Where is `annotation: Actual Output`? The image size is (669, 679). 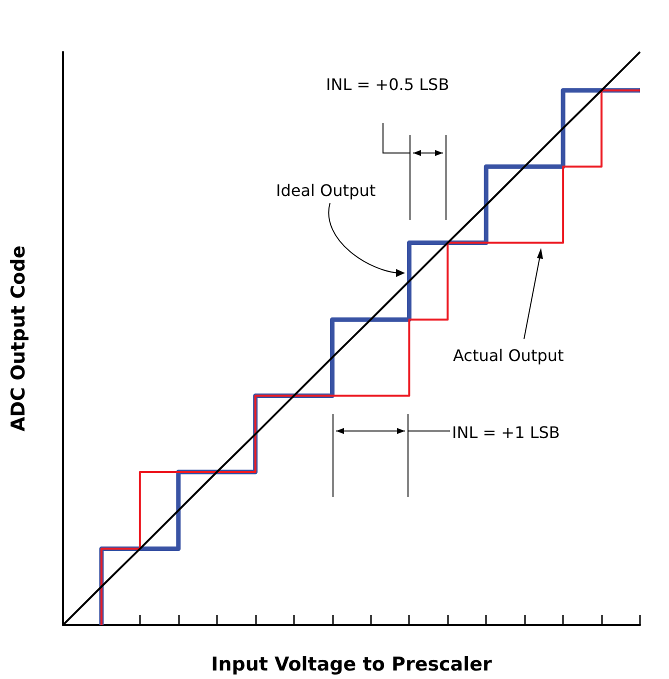
annotation: Actual Output is located at coordinates (508, 355).